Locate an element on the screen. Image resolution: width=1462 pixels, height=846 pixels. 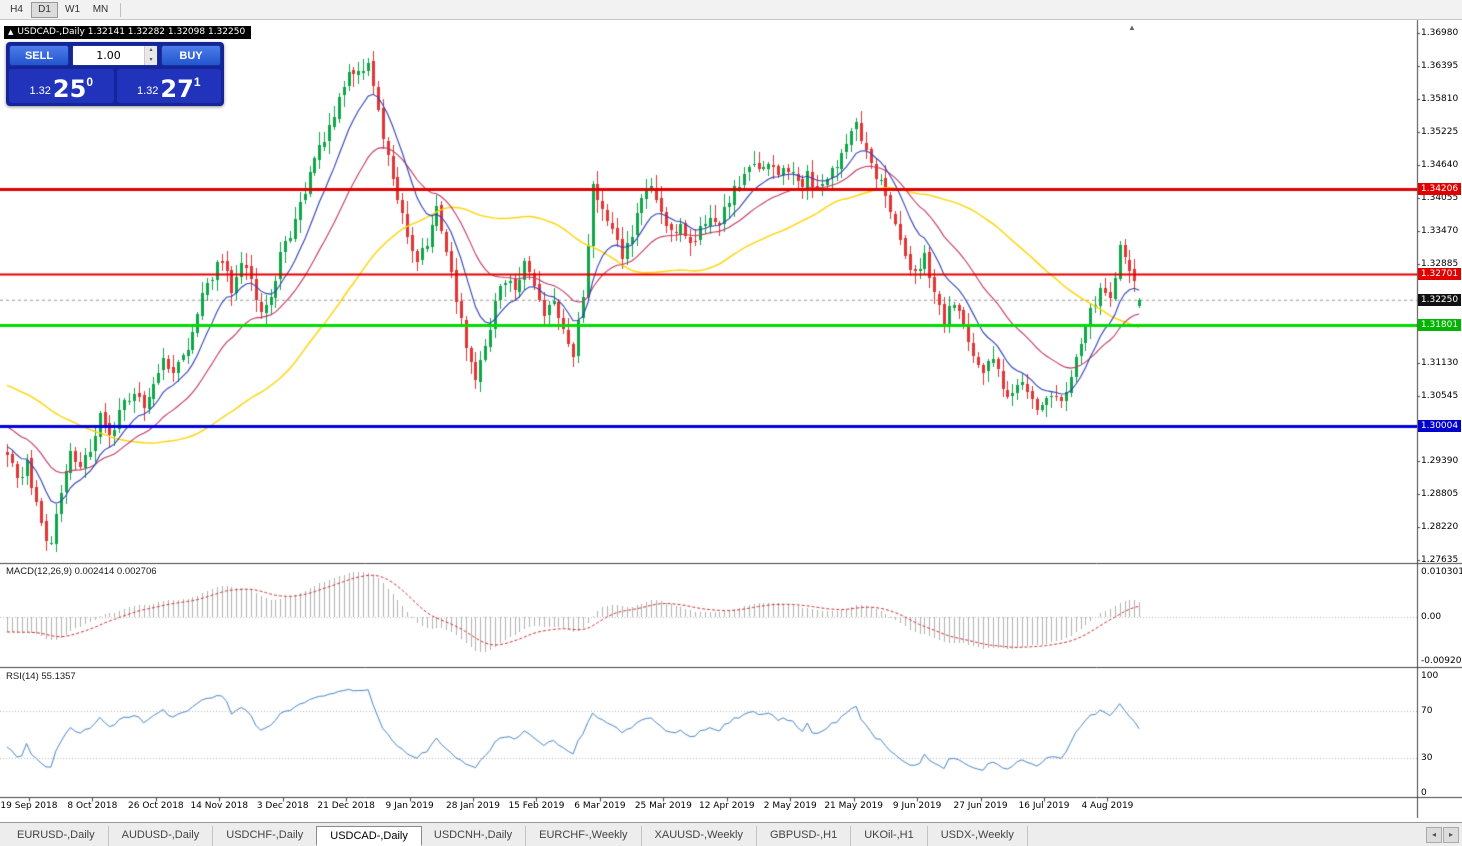
date-label: 8 Oct 2018 is located at coordinates (92, 806).